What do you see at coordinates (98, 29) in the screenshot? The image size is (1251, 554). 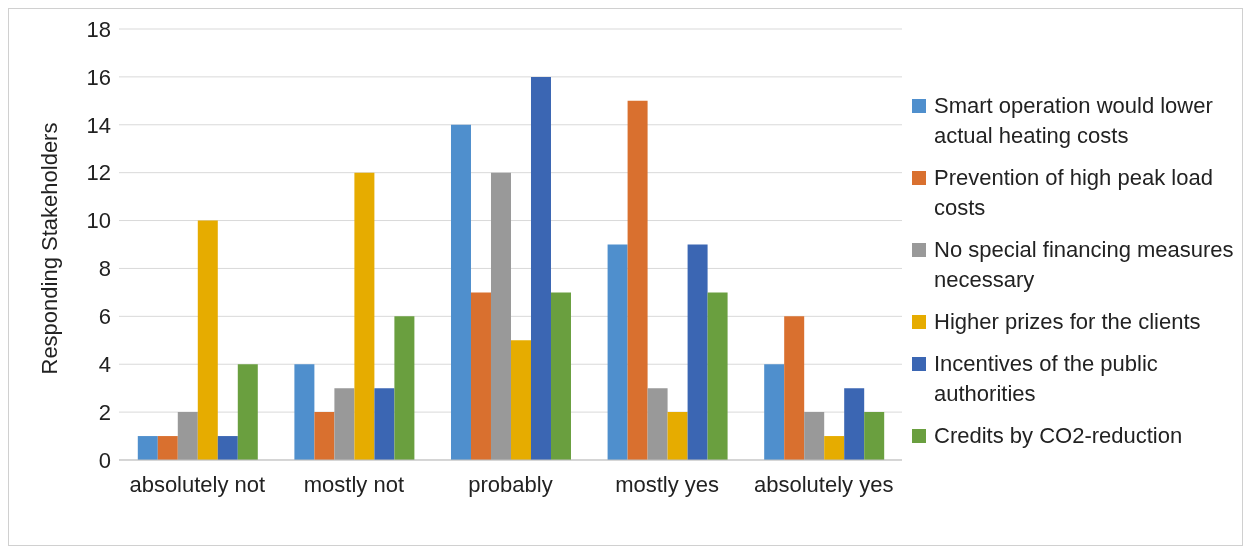 I see `y-tick-label: 18` at bounding box center [98, 29].